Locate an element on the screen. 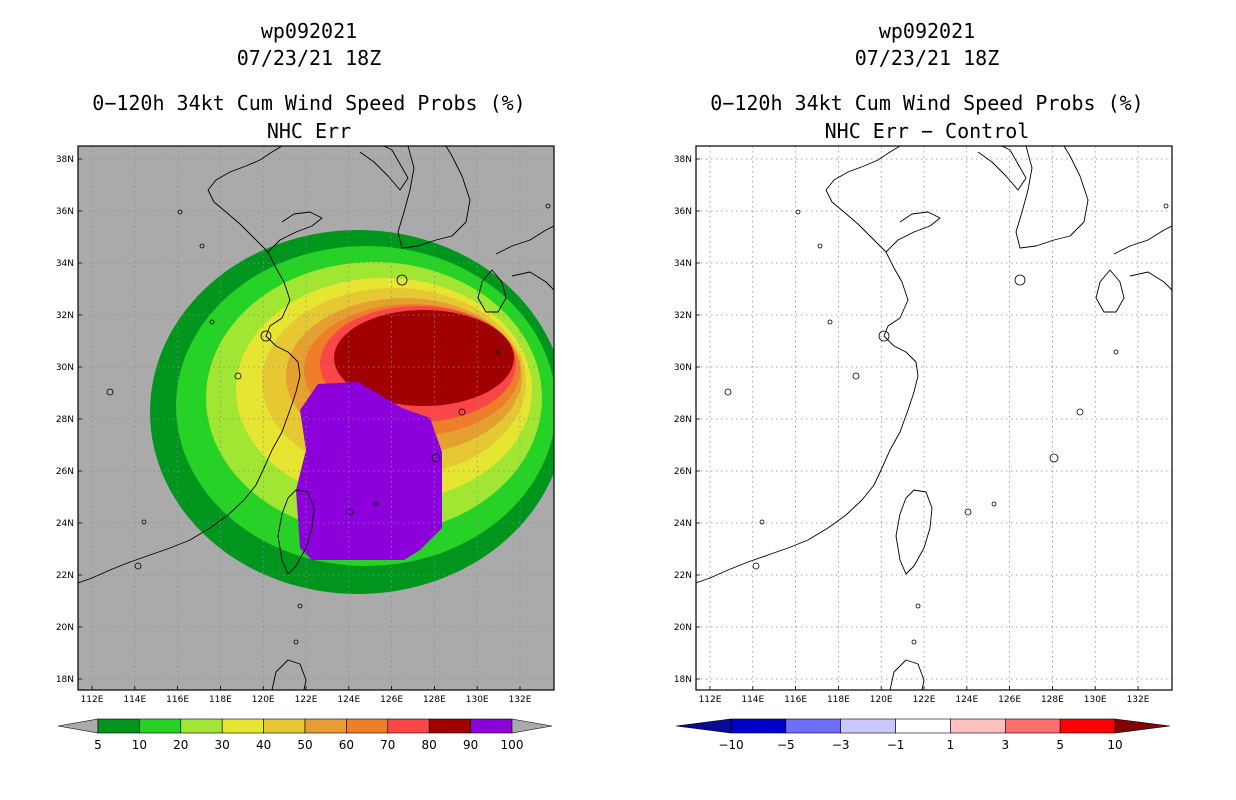  colorbar-label: 40 is located at coordinates (263, 745).